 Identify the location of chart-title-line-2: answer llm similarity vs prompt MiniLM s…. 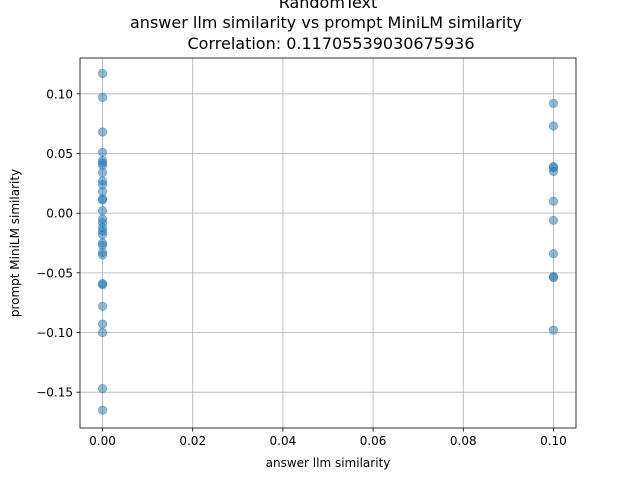
(326, 22).